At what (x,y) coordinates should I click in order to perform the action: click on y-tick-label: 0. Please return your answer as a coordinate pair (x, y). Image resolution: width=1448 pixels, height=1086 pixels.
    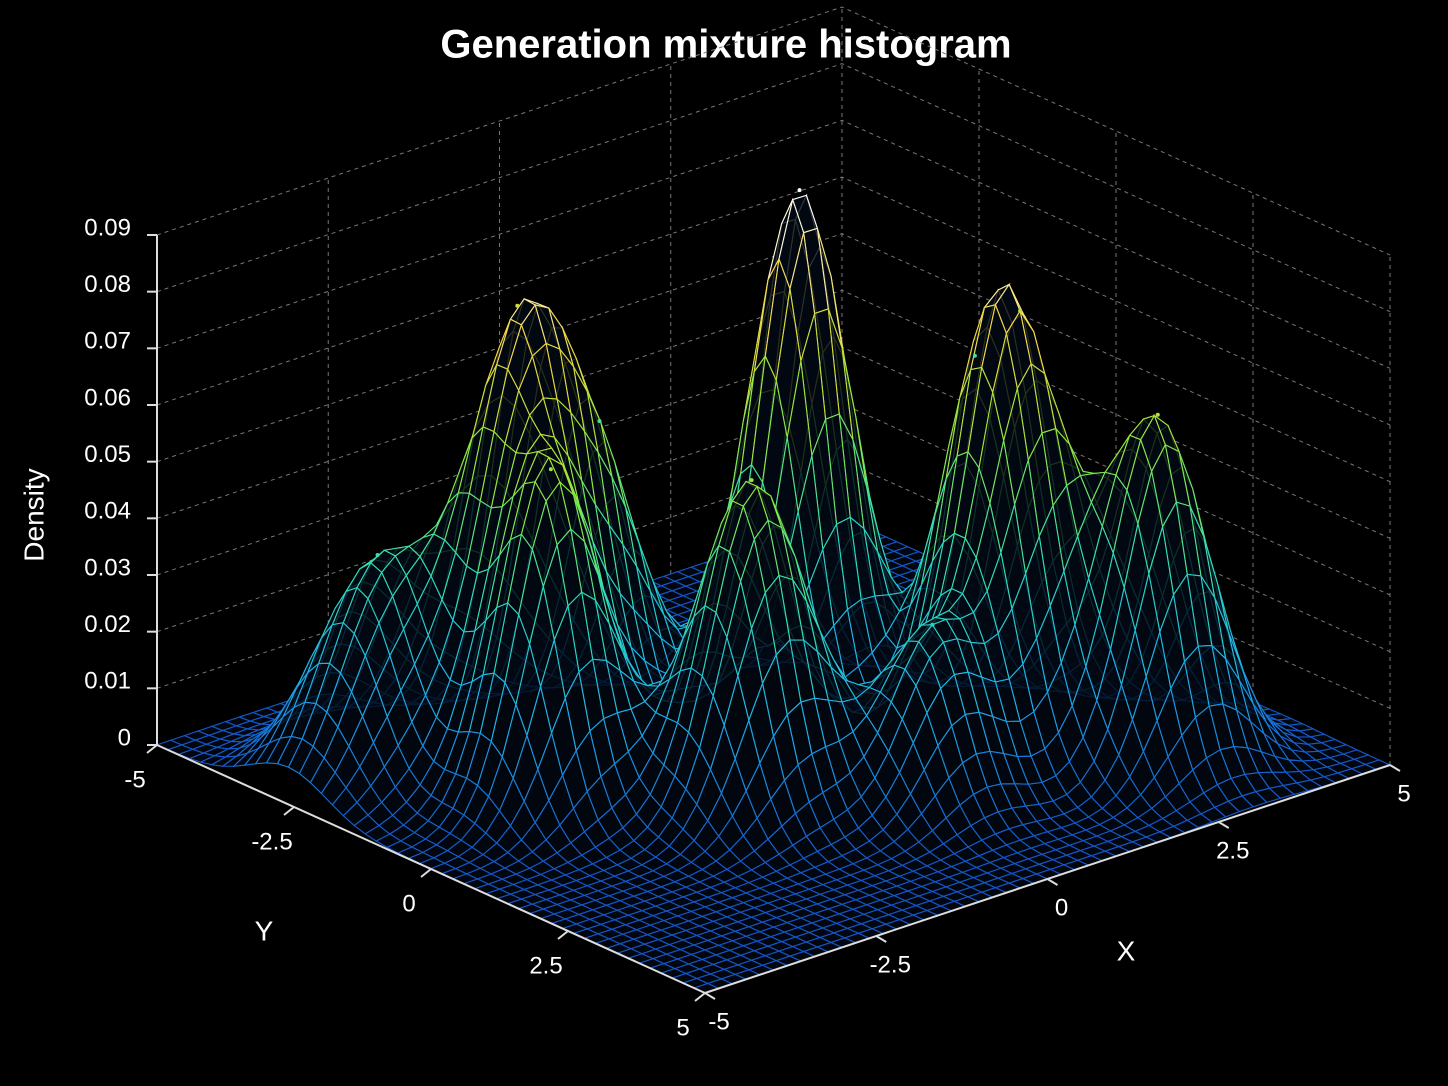
    Looking at the image, I should click on (408, 903).